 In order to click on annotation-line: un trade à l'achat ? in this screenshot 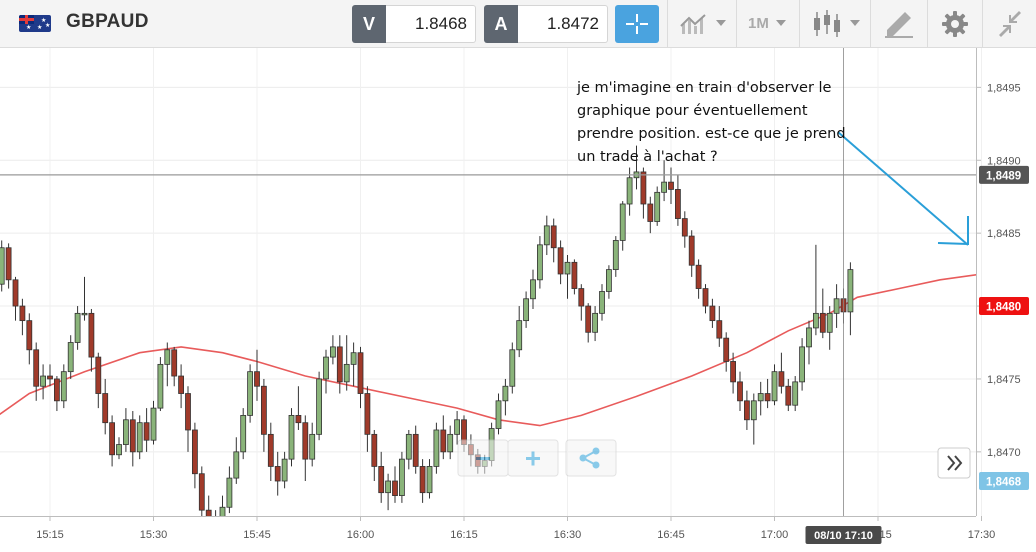, I will do `click(647, 157)`.